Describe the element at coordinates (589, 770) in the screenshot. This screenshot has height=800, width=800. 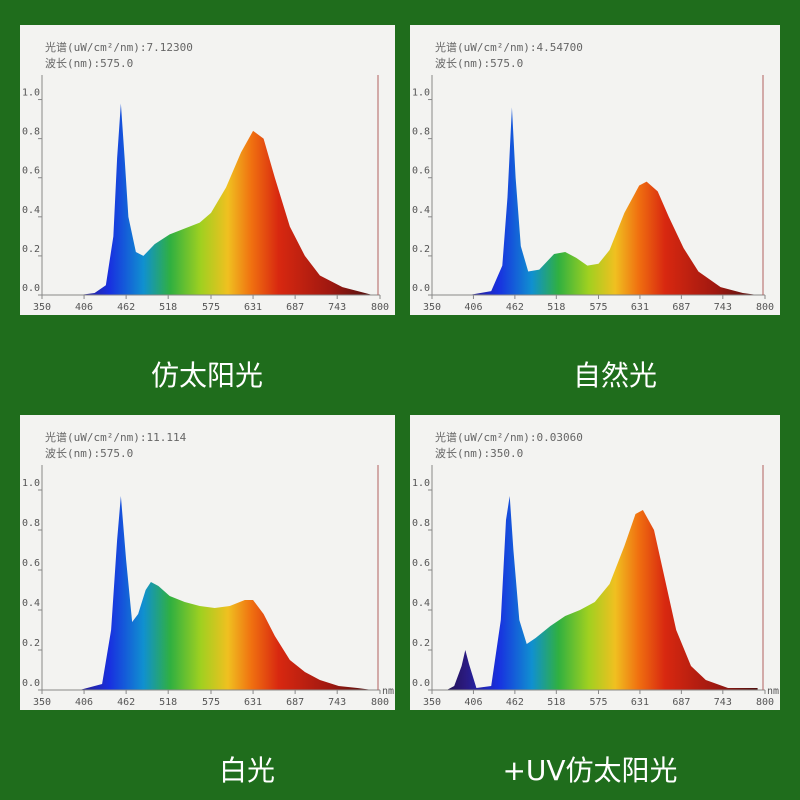
I see `panel-caption: +UV仿太阳光` at that location.